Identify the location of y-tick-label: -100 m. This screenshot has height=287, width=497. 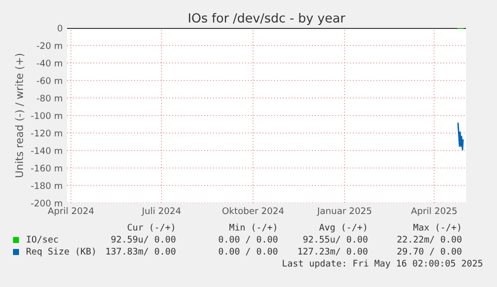
(46, 116).